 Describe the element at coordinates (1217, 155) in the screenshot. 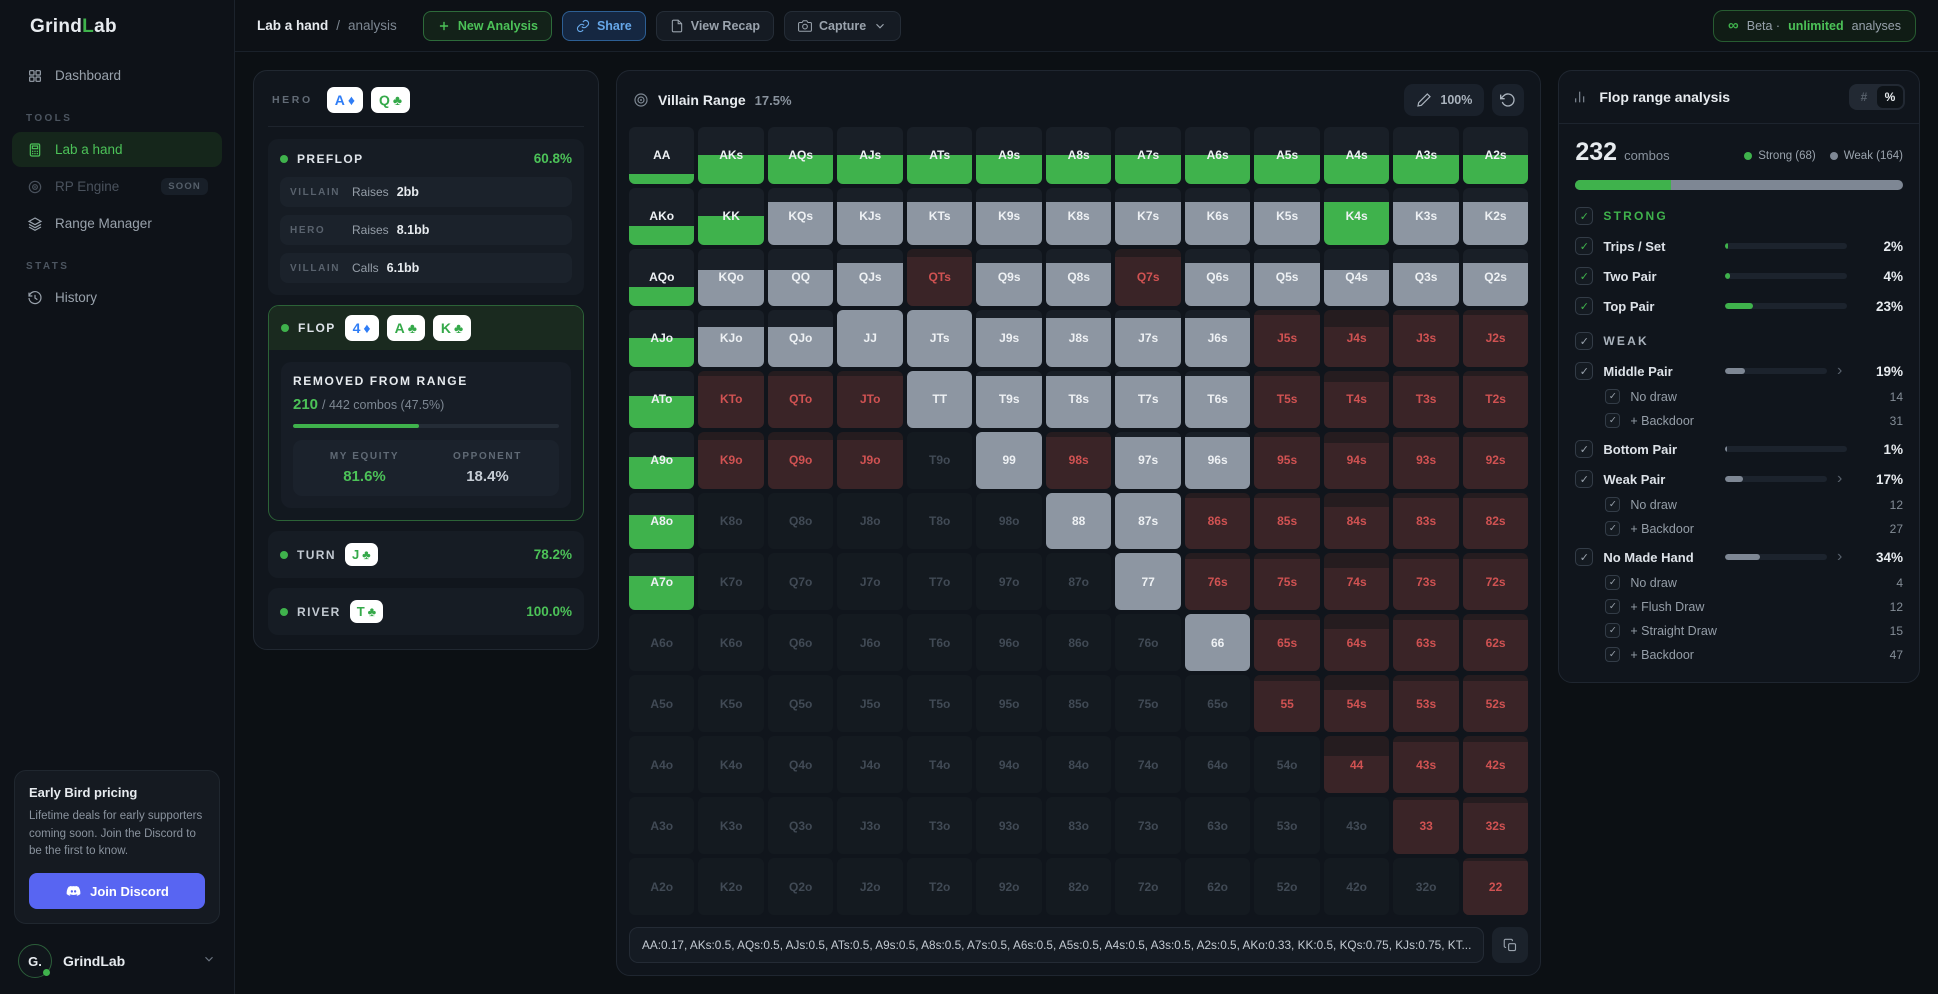

I see `matrix-cell-A6s: A6s` at that location.